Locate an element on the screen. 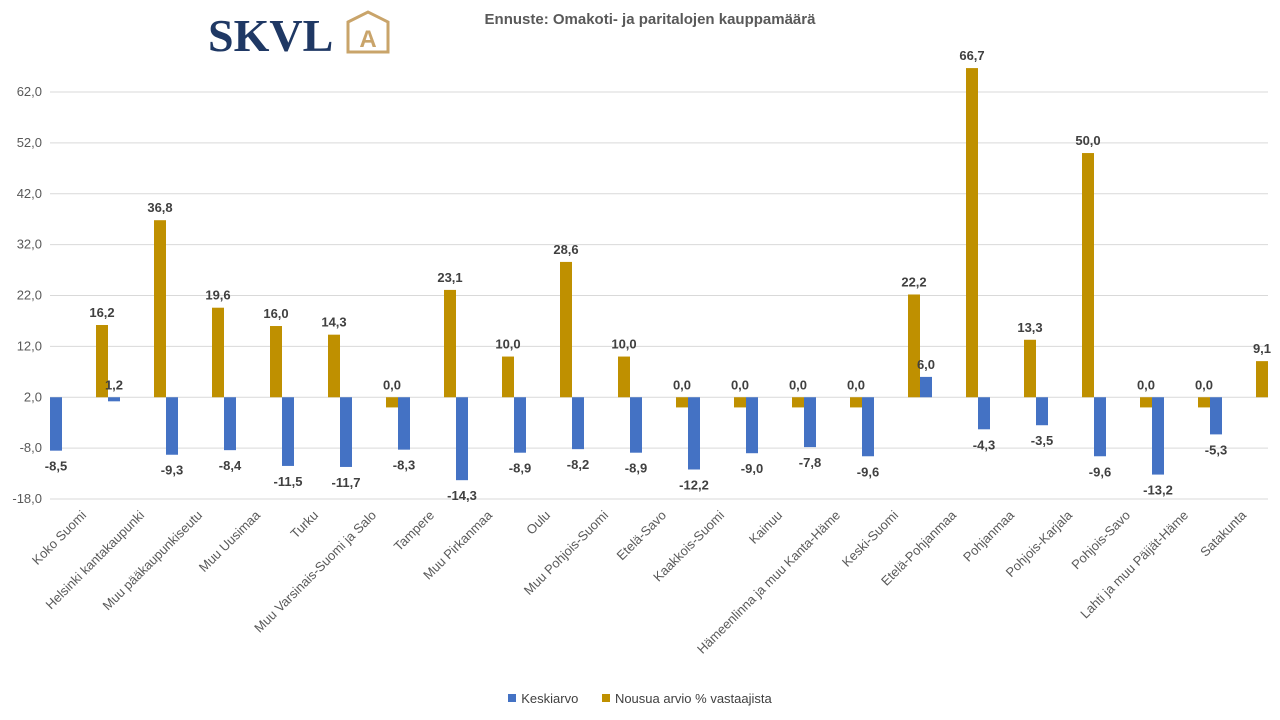 The width and height of the screenshot is (1280, 720). data-label: -8,2 is located at coordinates (578, 464).